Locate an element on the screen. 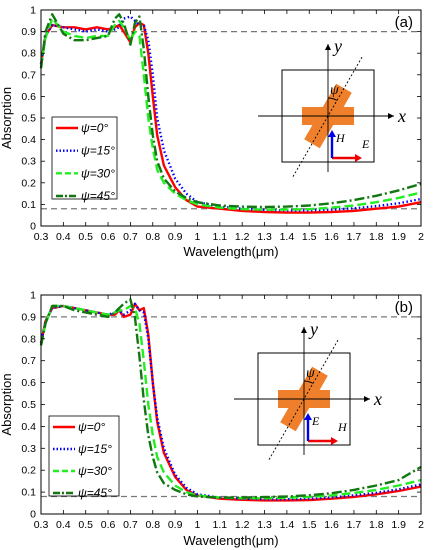  y-tick-label: 0.7 is located at coordinates (28, 75).